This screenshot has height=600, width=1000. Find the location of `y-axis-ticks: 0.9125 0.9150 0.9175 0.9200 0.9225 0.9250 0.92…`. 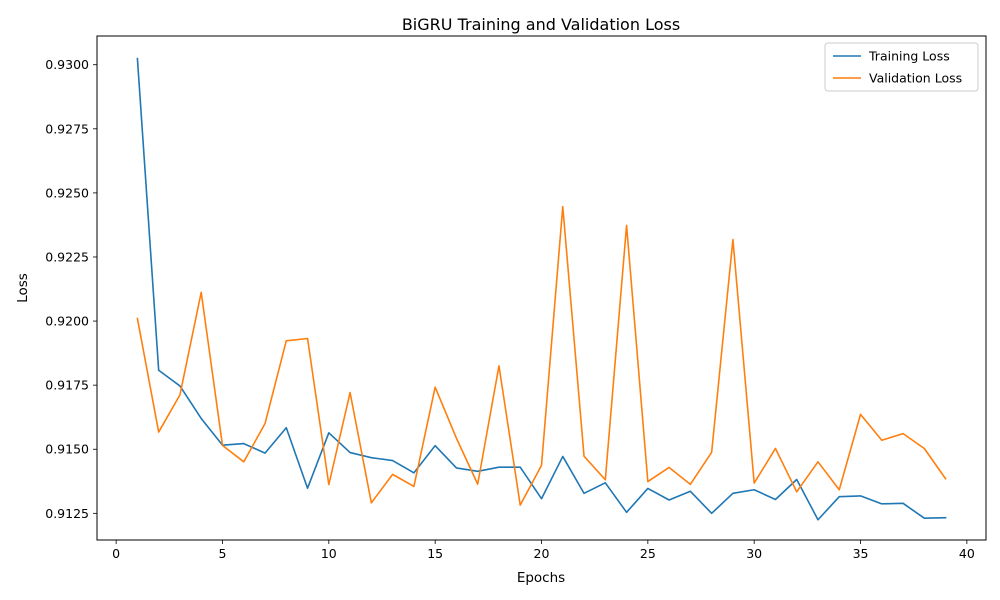

y-axis-ticks: 0.9125 0.9150 0.9175 0.9200 0.9225 0.9250 0.92… is located at coordinates (71, 289).